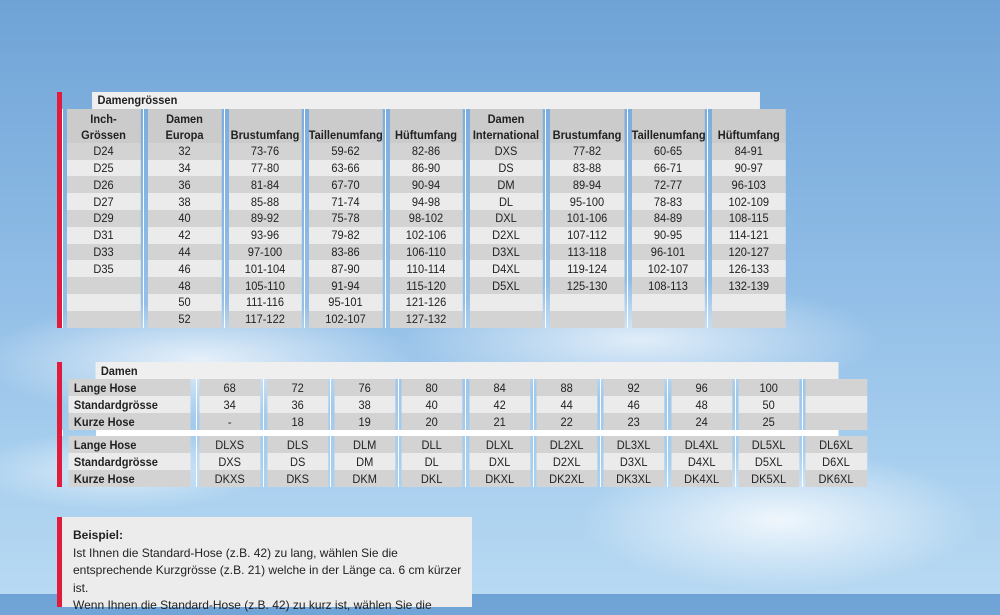 The width and height of the screenshot is (1000, 615). What do you see at coordinates (467, 370) in the screenshot?
I see `table-title-row: Damen` at bounding box center [467, 370].